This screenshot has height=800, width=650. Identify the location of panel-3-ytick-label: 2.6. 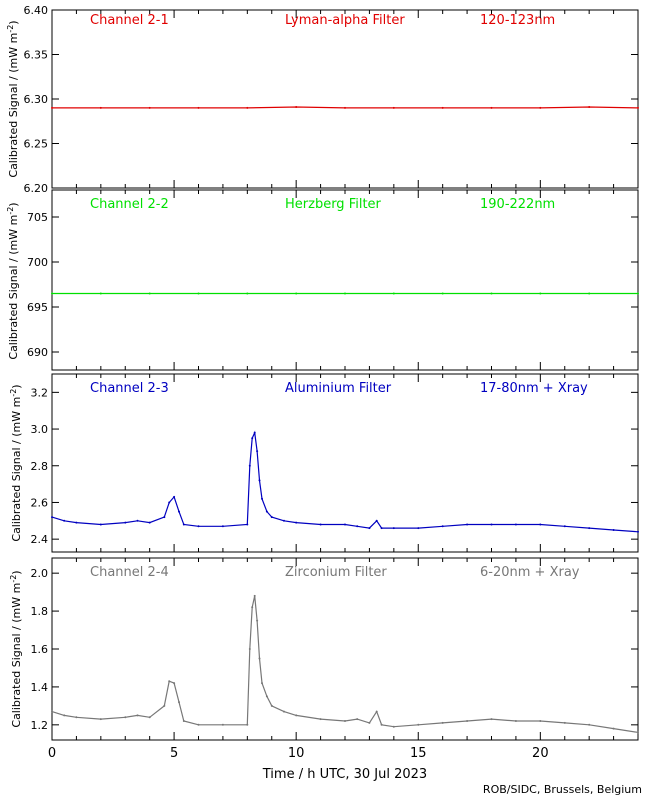
(40, 502).